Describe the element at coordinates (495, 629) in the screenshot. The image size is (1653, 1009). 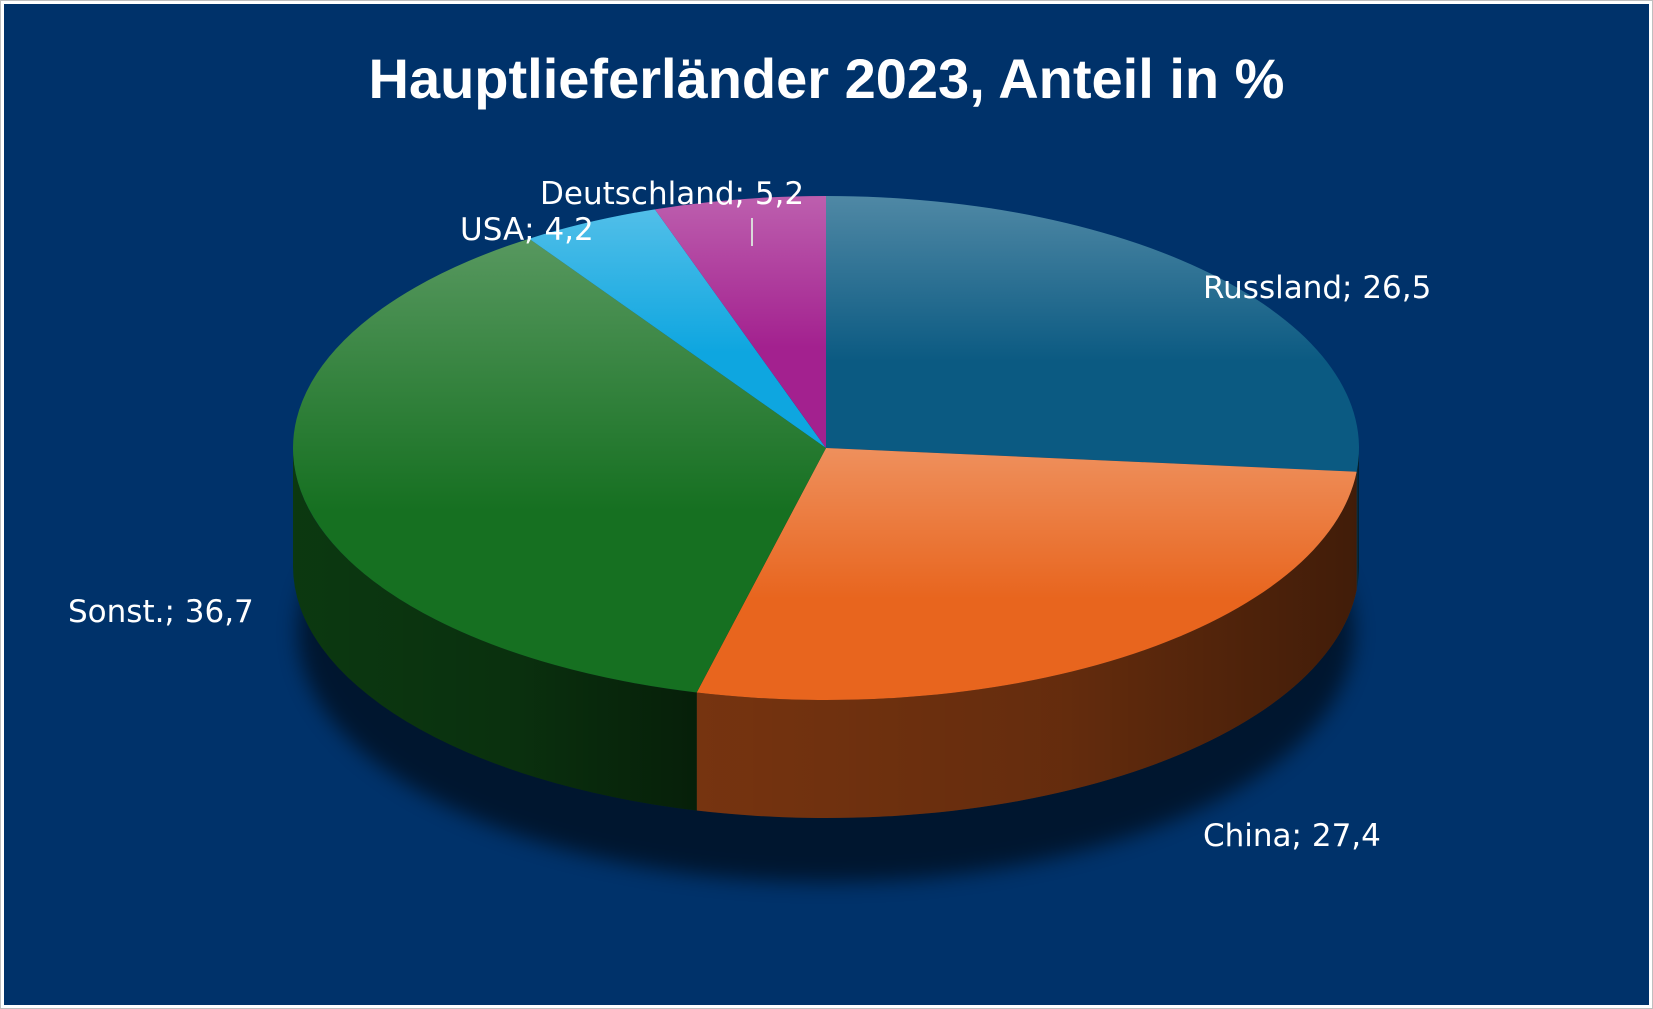
I see `pie-side-shading-sonst` at that location.